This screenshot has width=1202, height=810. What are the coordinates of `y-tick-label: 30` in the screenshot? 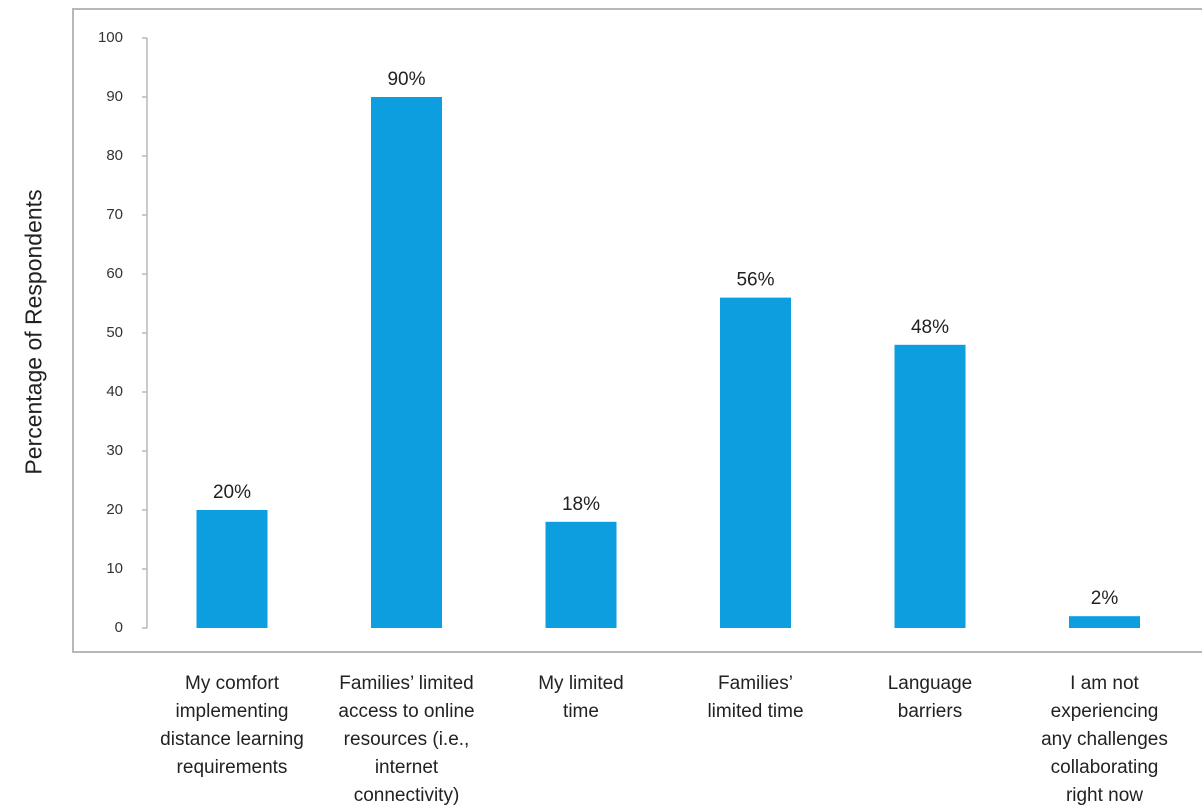 It's located at (114, 450).